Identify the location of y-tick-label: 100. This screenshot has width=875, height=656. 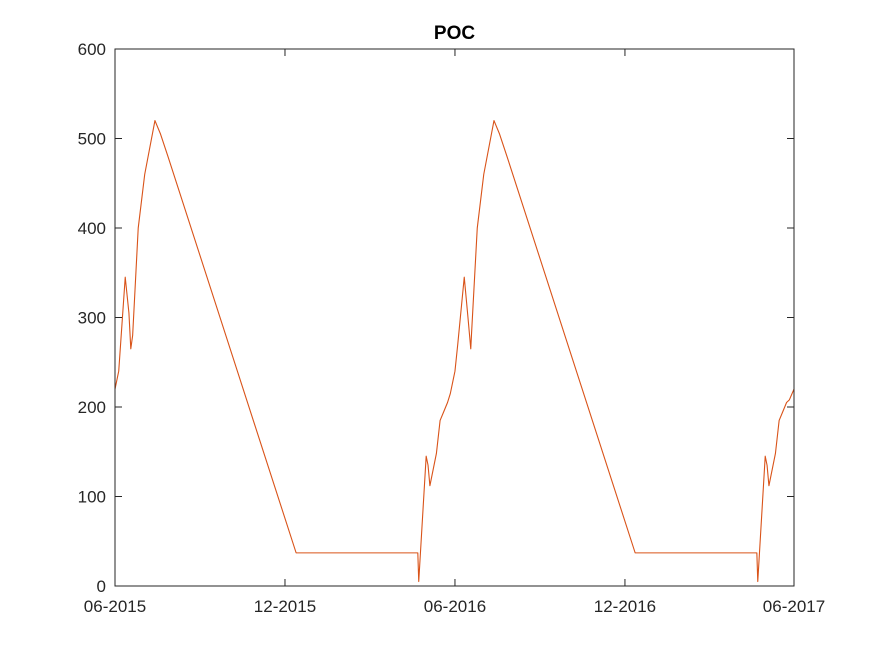
(92, 497).